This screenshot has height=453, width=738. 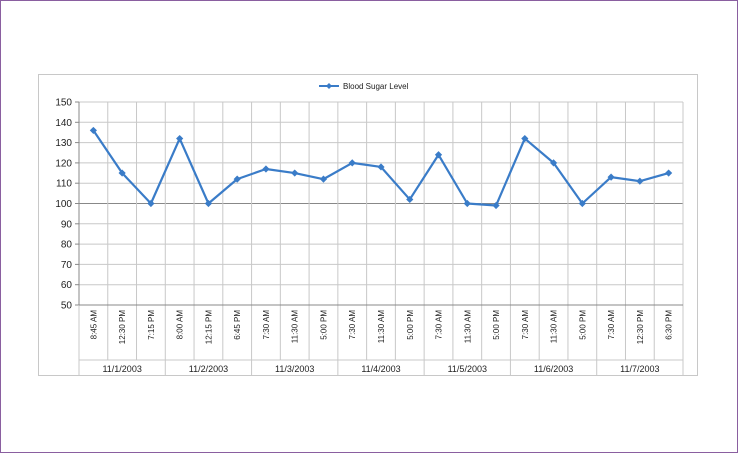 I want to click on date-group-label: 11/3/2003, so click(x=294, y=369).